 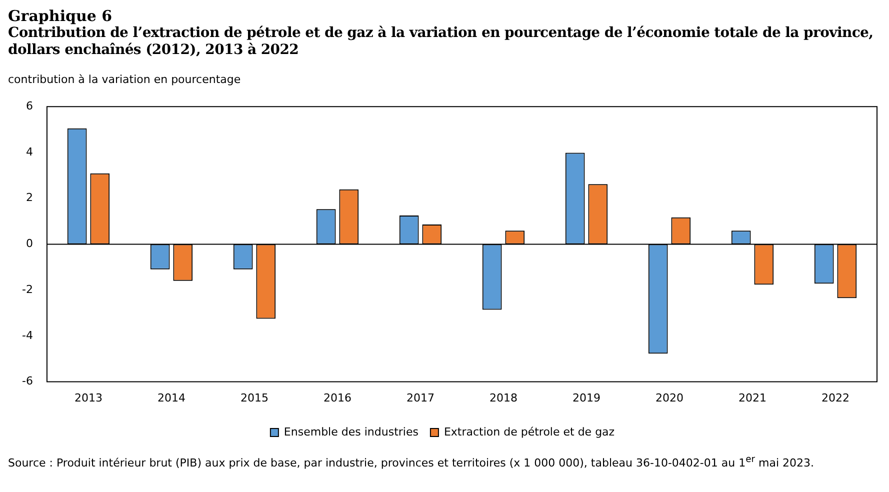 What do you see at coordinates (29, 105) in the screenshot?
I see `y-tick-label: 6` at bounding box center [29, 105].